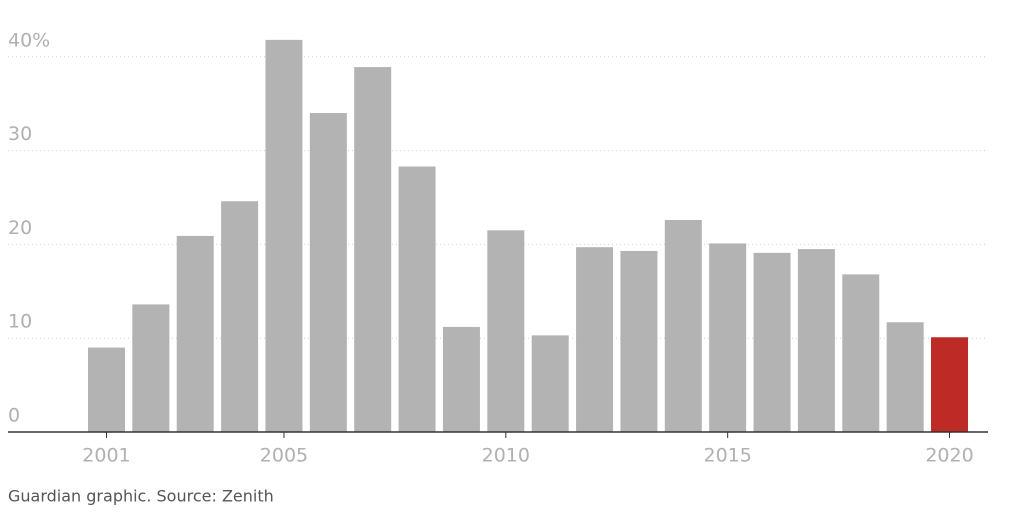 Image resolution: width=1024 pixels, height=515 pixels. Describe the element at coordinates (20, 322) in the screenshot. I see `y-tick-label: 10` at that location.